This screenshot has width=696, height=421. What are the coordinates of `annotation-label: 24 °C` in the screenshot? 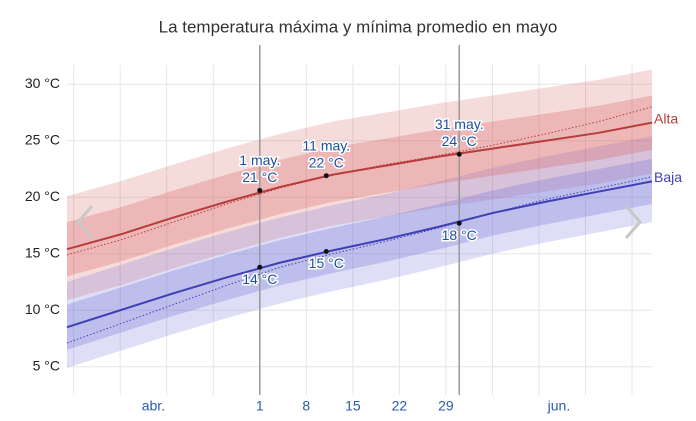 It's located at (459, 141).